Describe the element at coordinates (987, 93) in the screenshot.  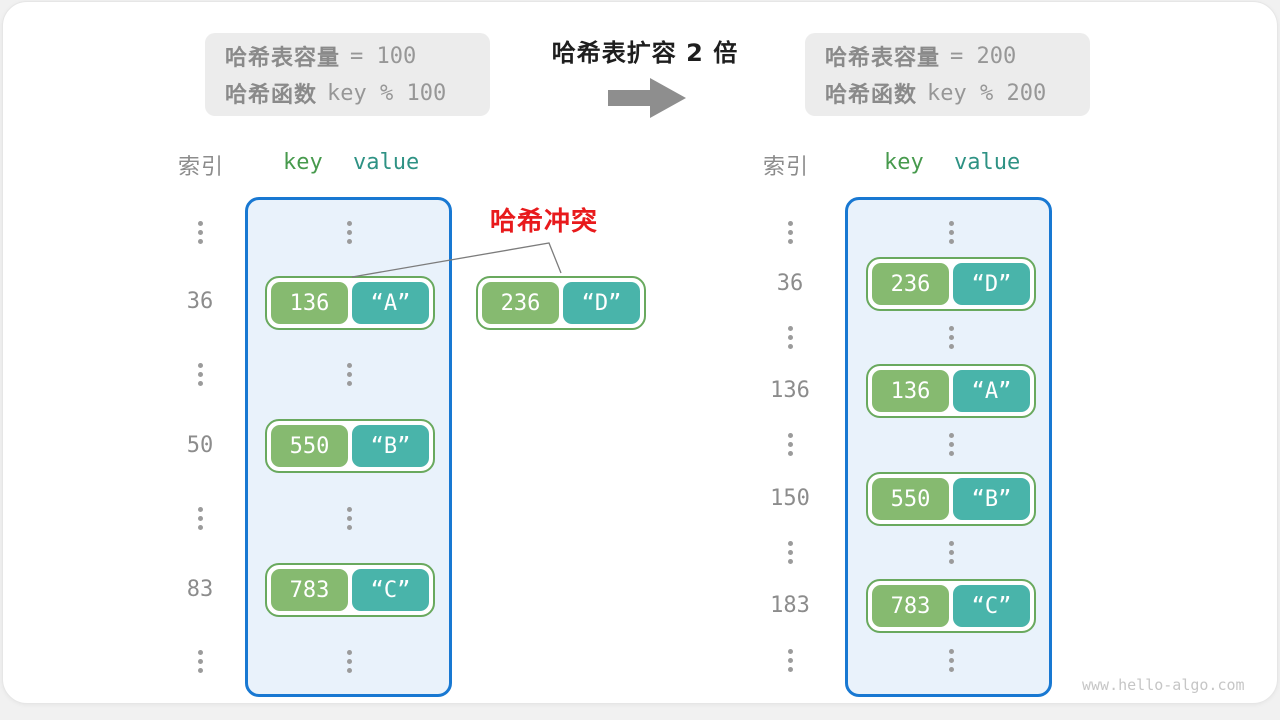
I see `hash-function-value: key % 200` at that location.